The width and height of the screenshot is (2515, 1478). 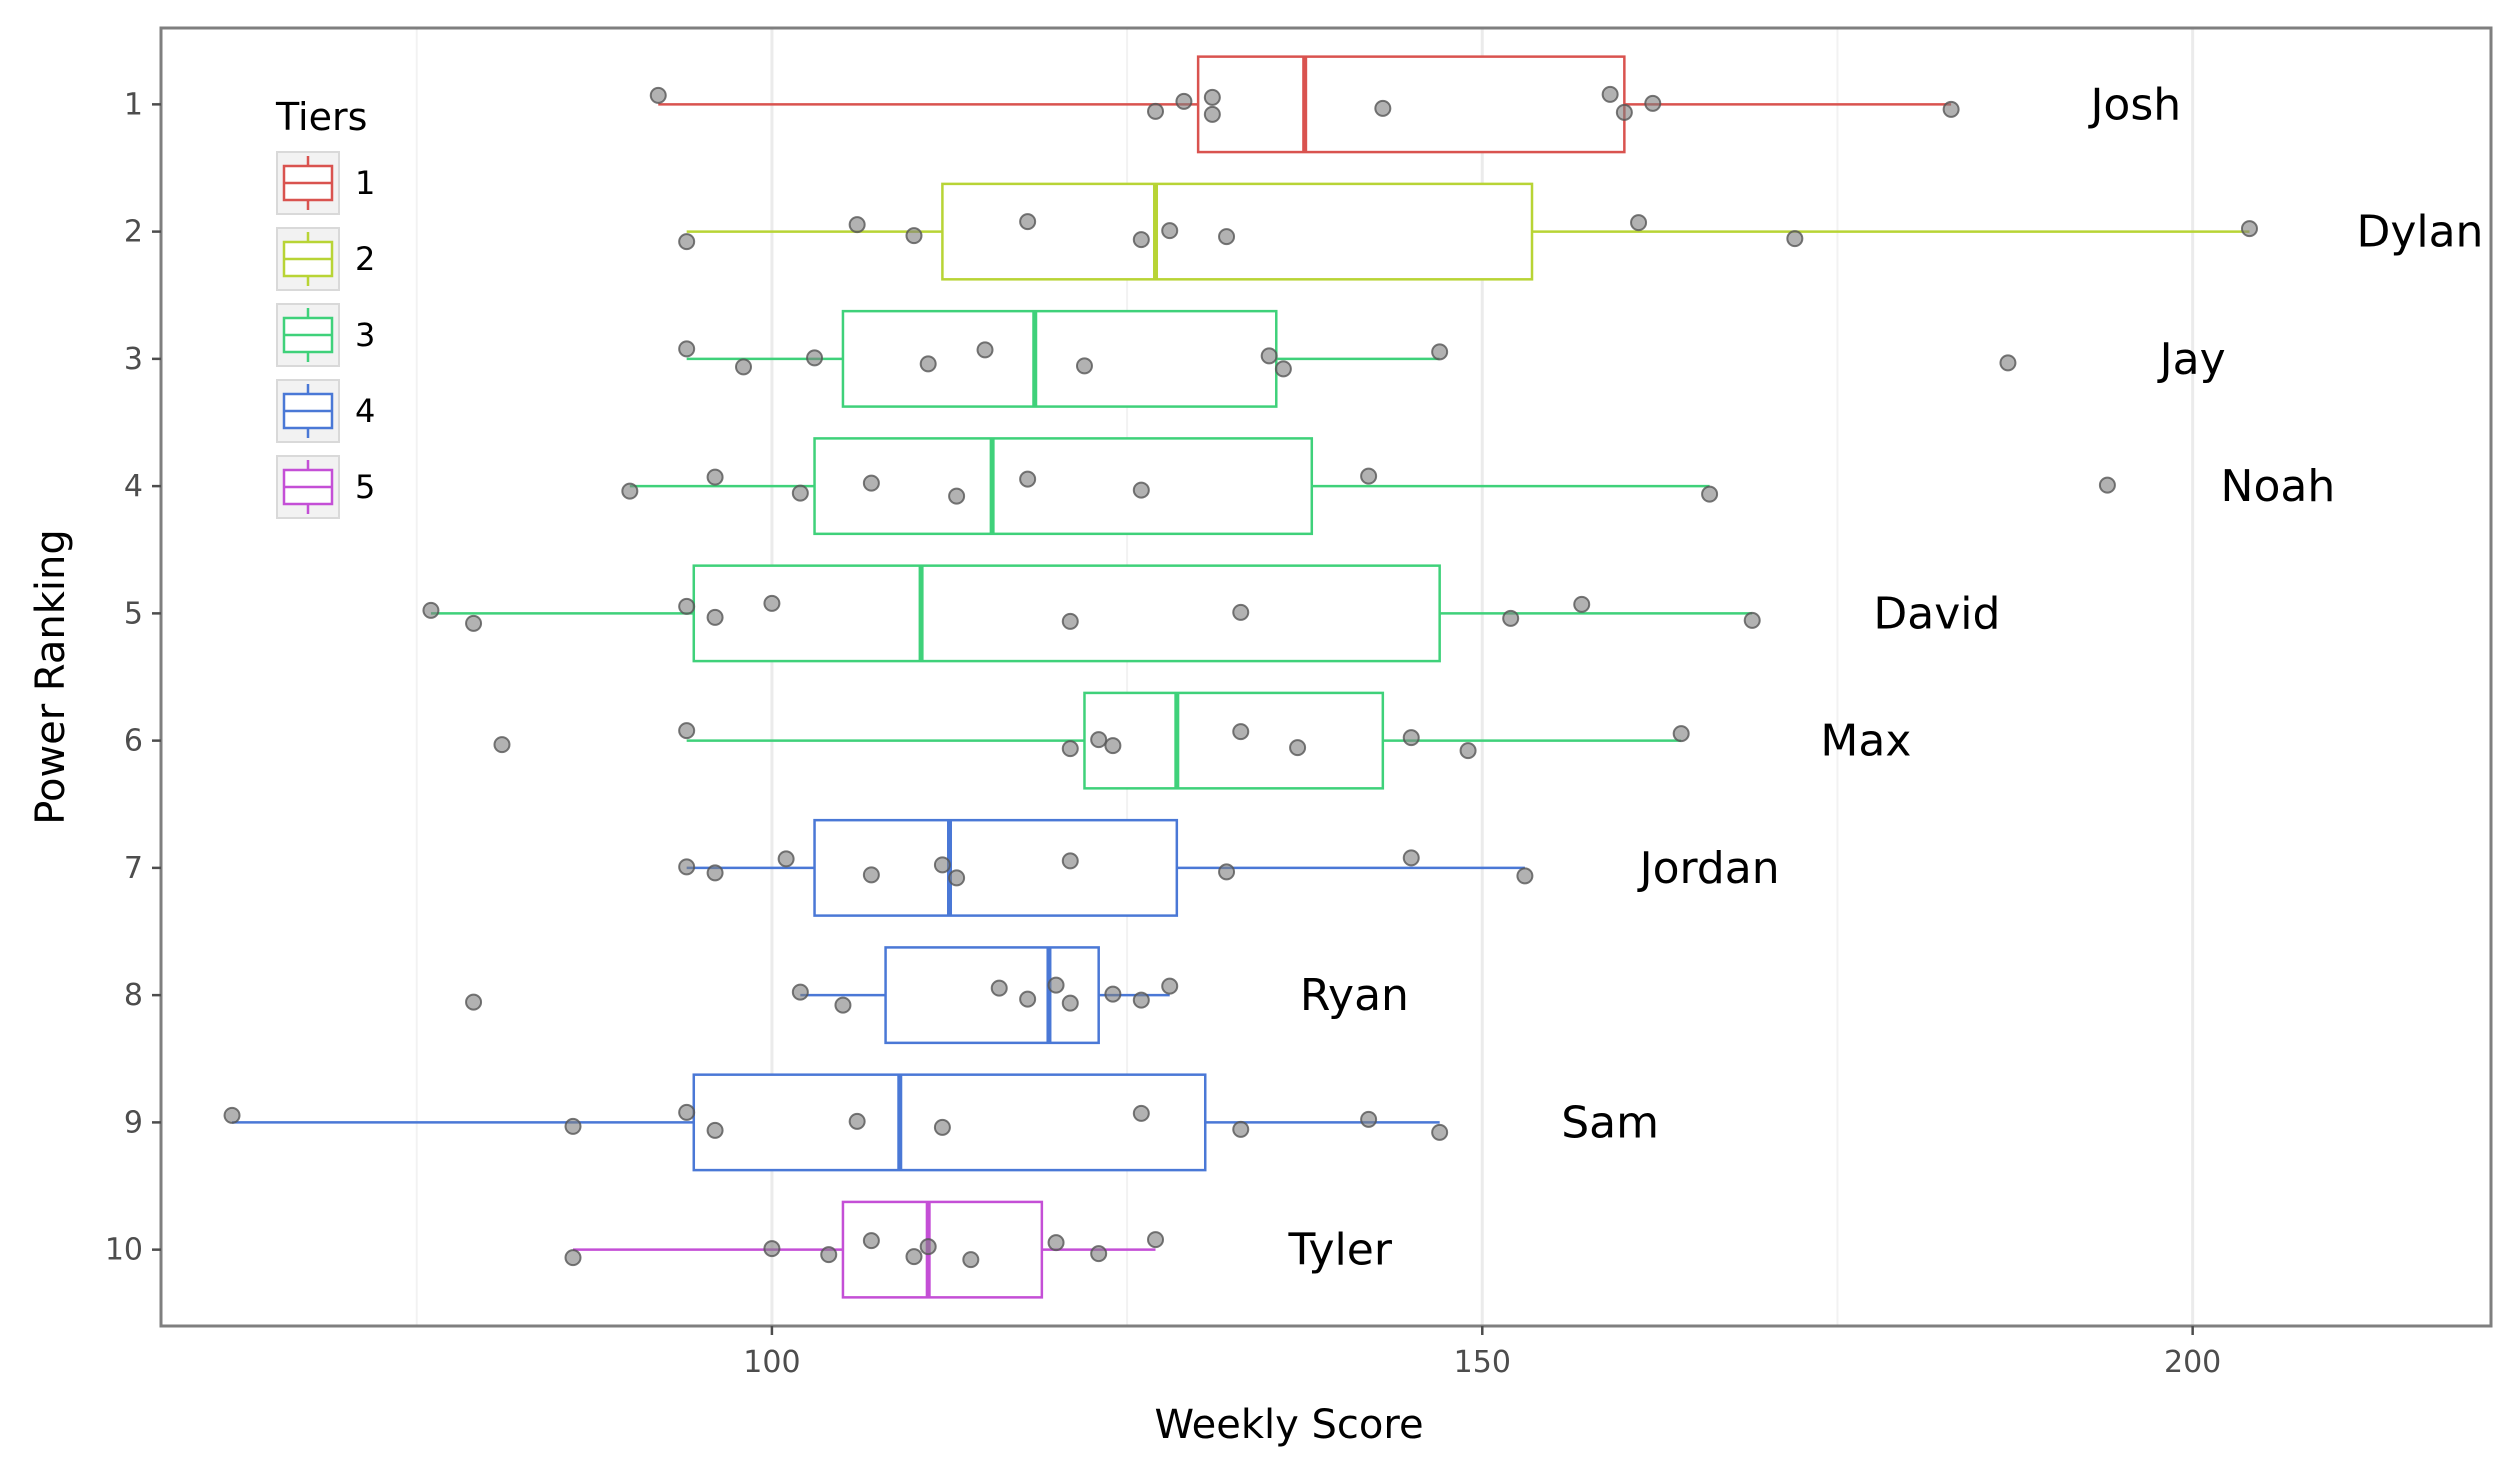 What do you see at coordinates (321, 117) in the screenshot?
I see `legend-title: Tiers` at bounding box center [321, 117].